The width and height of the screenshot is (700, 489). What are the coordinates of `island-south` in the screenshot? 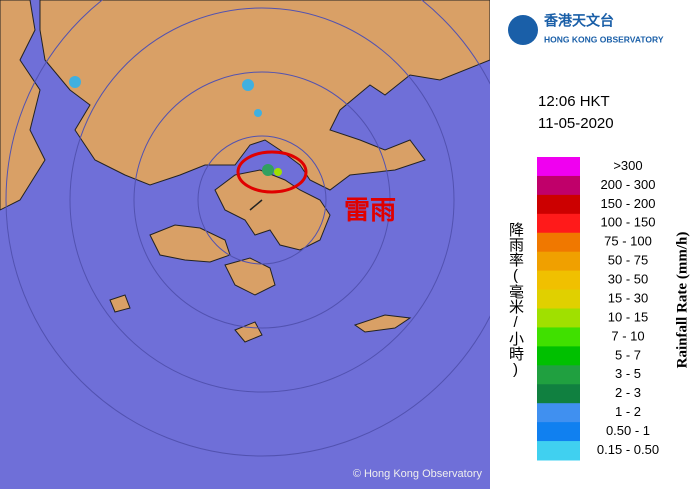 It's located at (382, 323).